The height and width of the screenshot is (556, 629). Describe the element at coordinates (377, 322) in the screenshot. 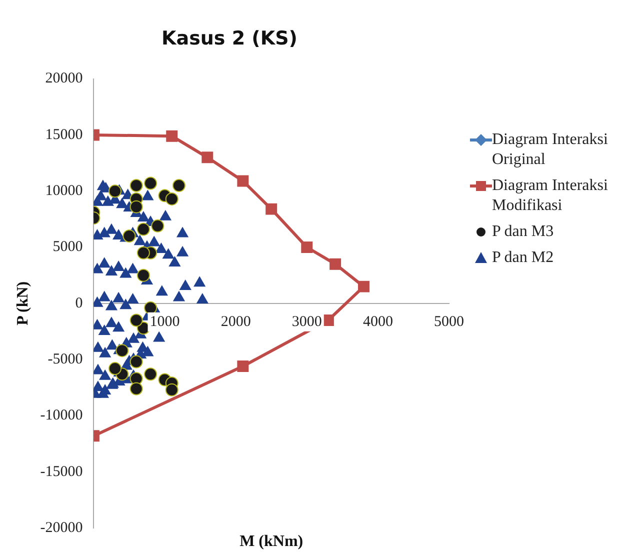

I see `x-tick-label: 4000` at that location.